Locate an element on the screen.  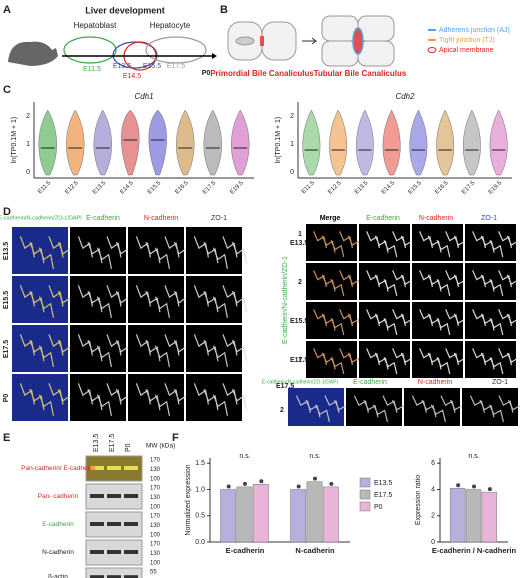
y-axis-label: Expression ratio is located at coordinates (418, 500).